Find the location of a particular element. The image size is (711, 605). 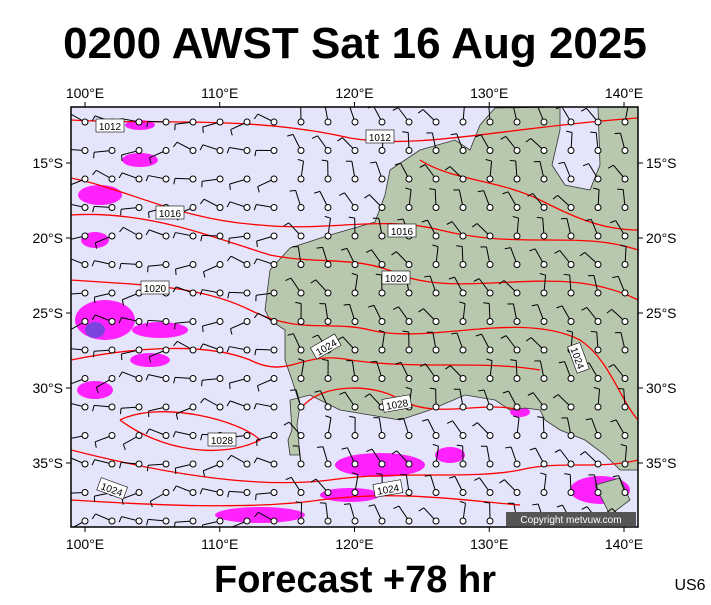

code: US6 is located at coordinates (689, 585).